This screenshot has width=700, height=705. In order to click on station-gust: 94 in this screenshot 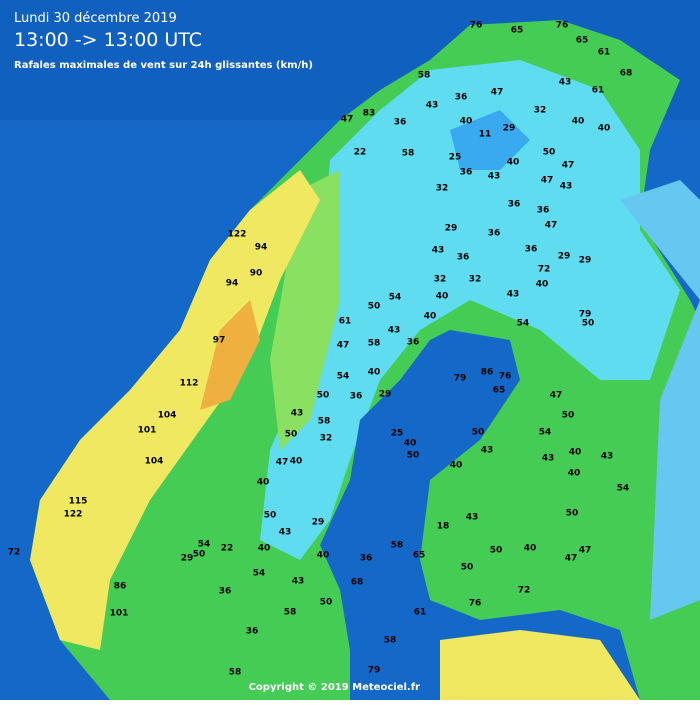, I will do `click(232, 284)`.